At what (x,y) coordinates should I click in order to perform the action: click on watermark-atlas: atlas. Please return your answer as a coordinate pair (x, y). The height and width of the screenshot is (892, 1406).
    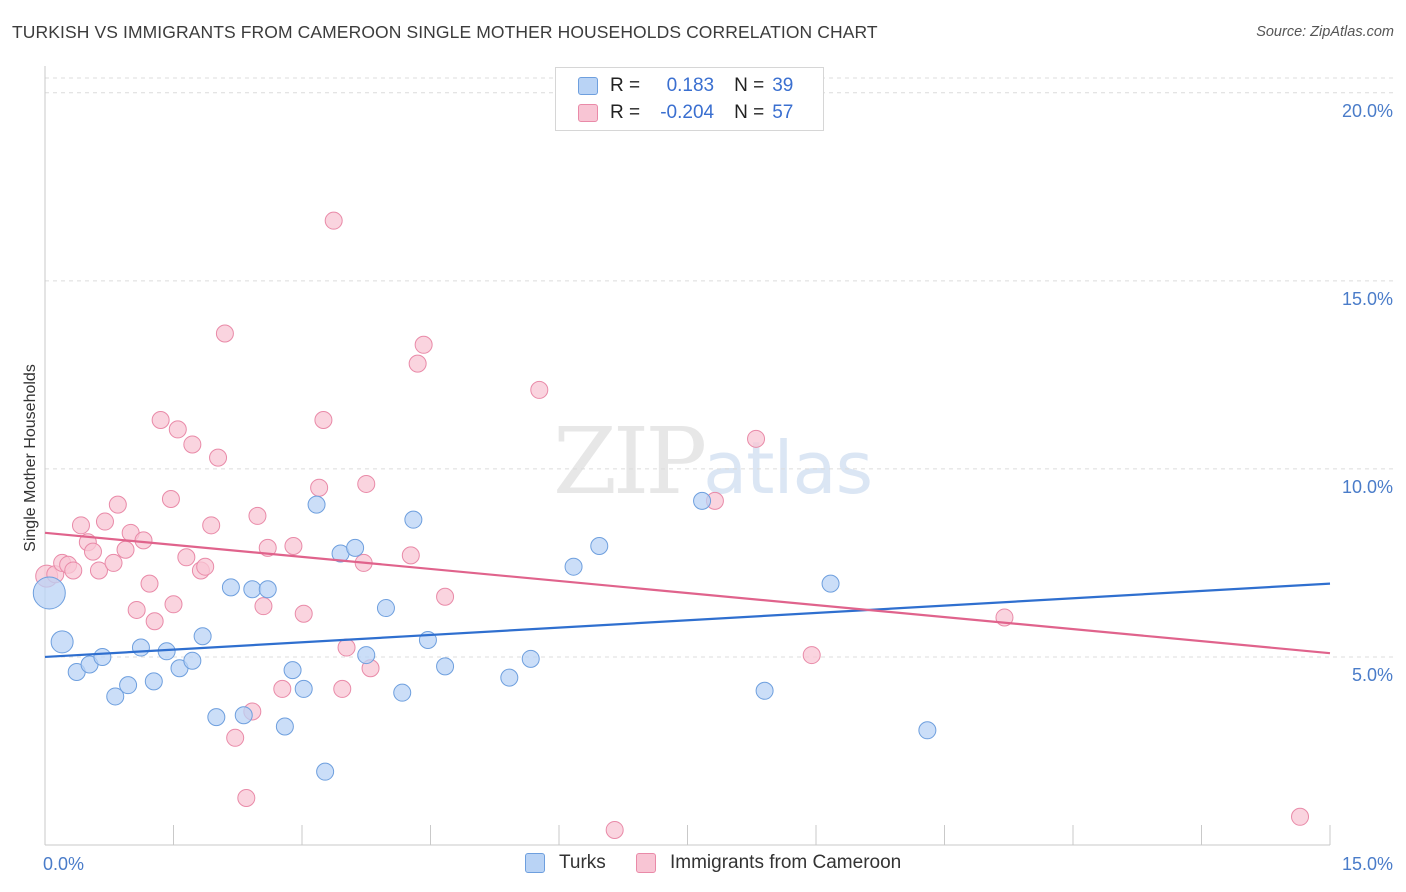
    Looking at the image, I should click on (788, 468).